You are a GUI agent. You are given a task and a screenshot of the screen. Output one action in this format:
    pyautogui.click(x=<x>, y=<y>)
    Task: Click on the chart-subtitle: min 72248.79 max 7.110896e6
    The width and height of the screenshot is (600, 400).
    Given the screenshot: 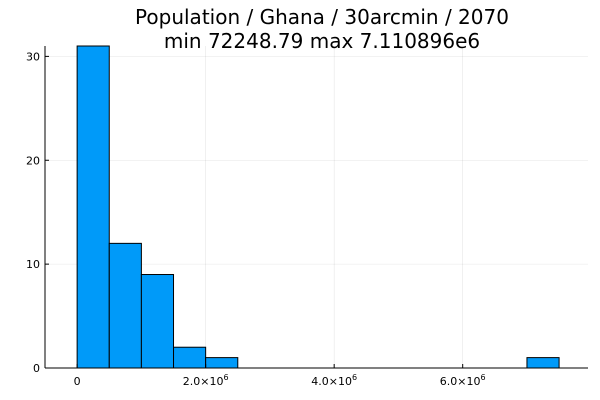 What is the action you would take?
    pyautogui.click(x=322, y=41)
    